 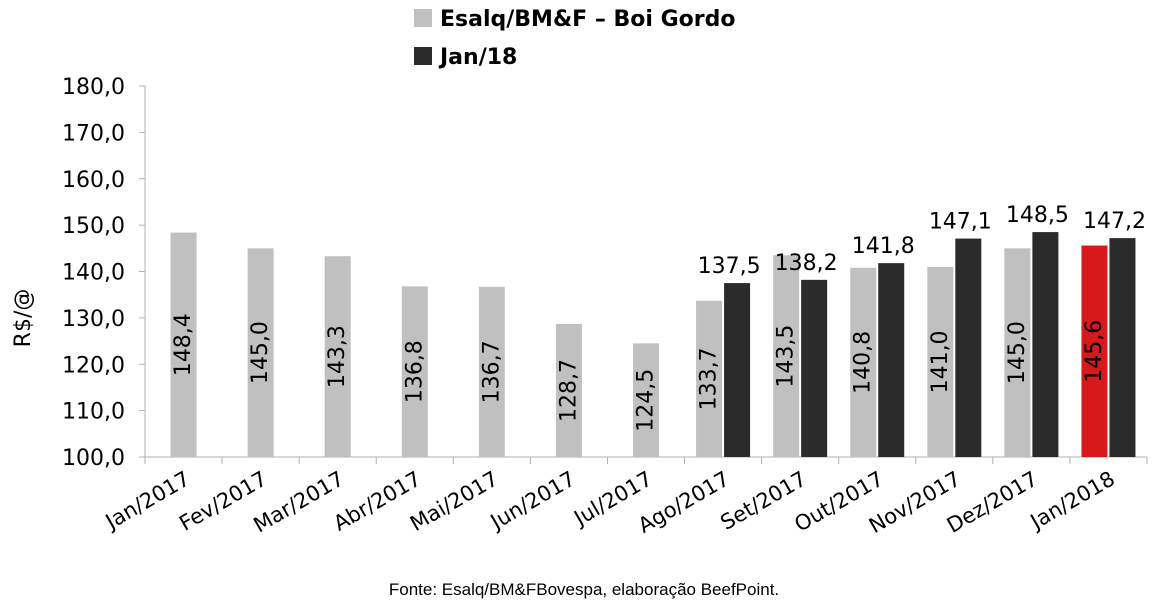 What do you see at coordinates (93, 458) in the screenshot?
I see `y-tick-label: 100,0` at bounding box center [93, 458].